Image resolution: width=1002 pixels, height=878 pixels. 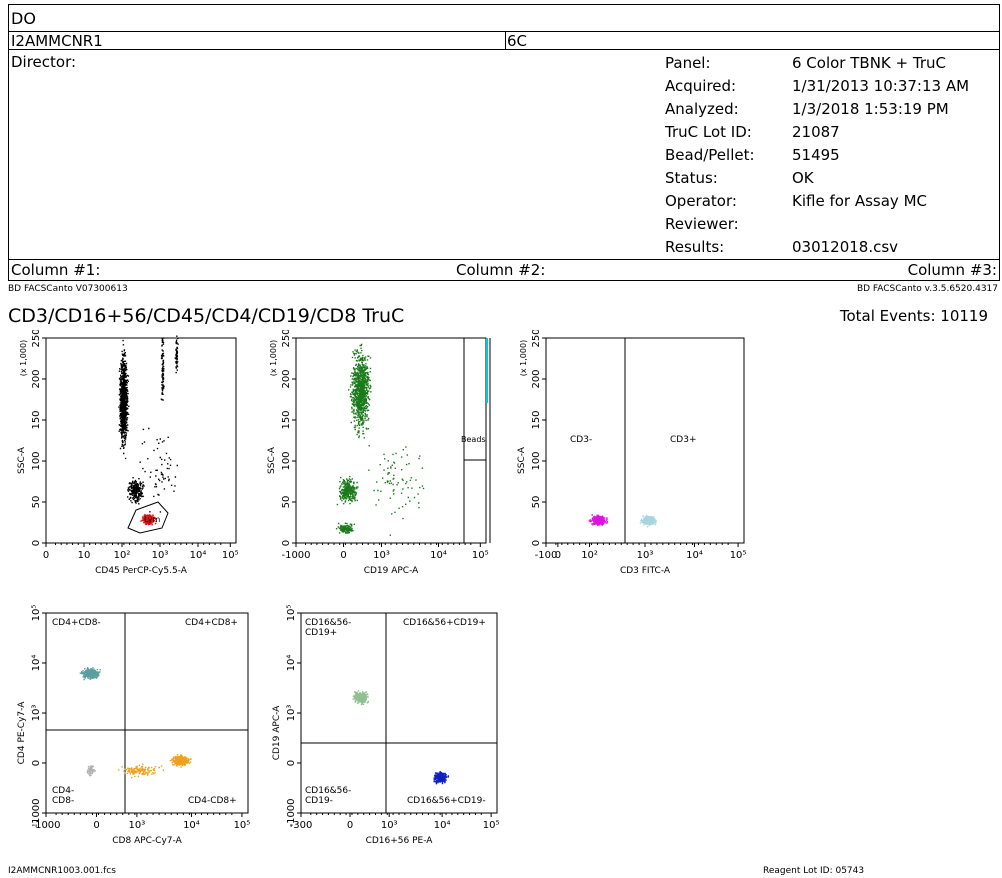 I want to click on quadrant-label-cd4pos-cd8pos: CD4+CD8+, so click(x=211, y=623).